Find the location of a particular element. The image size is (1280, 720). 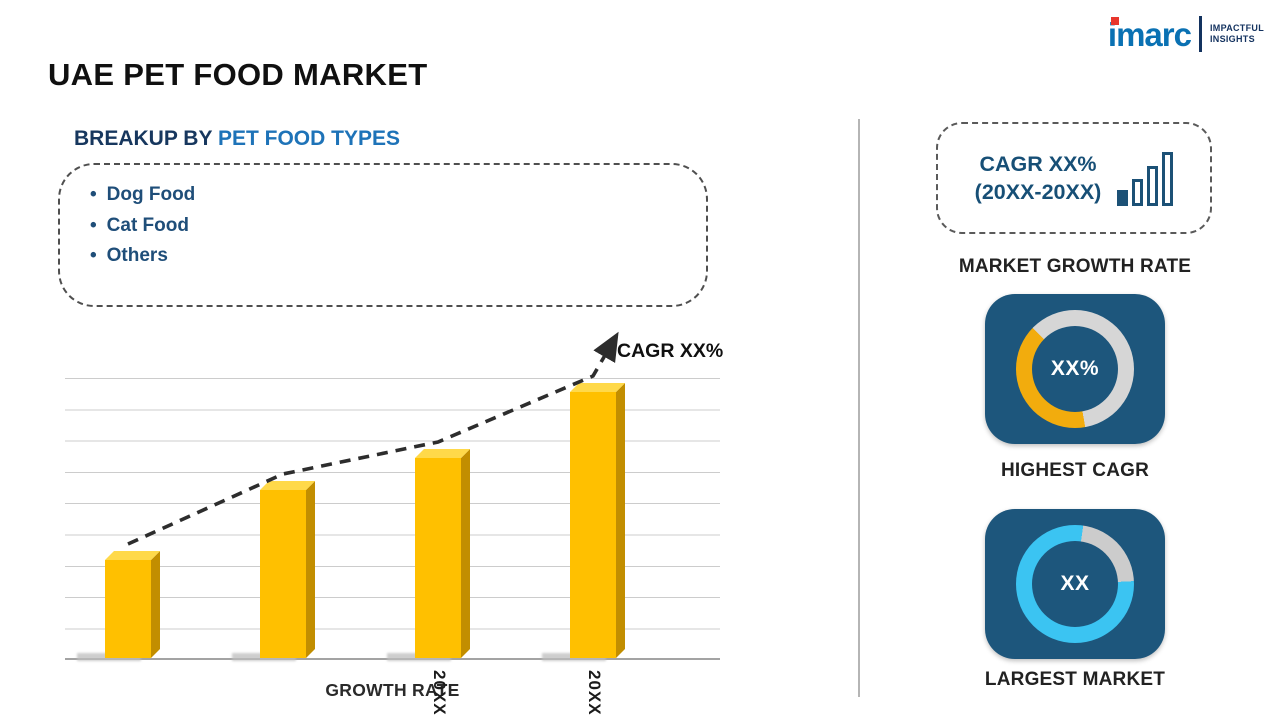

highest-cagr-donut-chart: XX% is located at coordinates (1075, 369).